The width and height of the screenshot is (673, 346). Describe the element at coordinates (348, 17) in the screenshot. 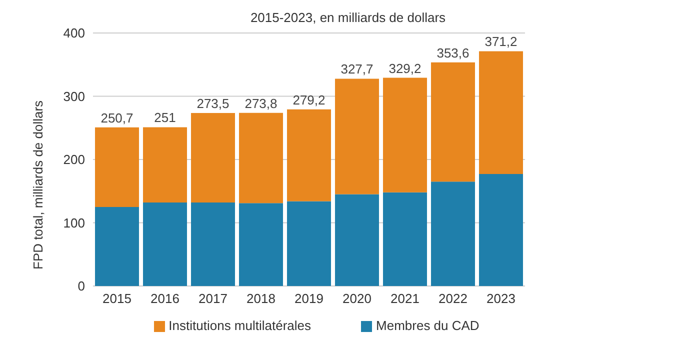

I see `chart-title: 2015-2023, en milliards de dollars` at that location.